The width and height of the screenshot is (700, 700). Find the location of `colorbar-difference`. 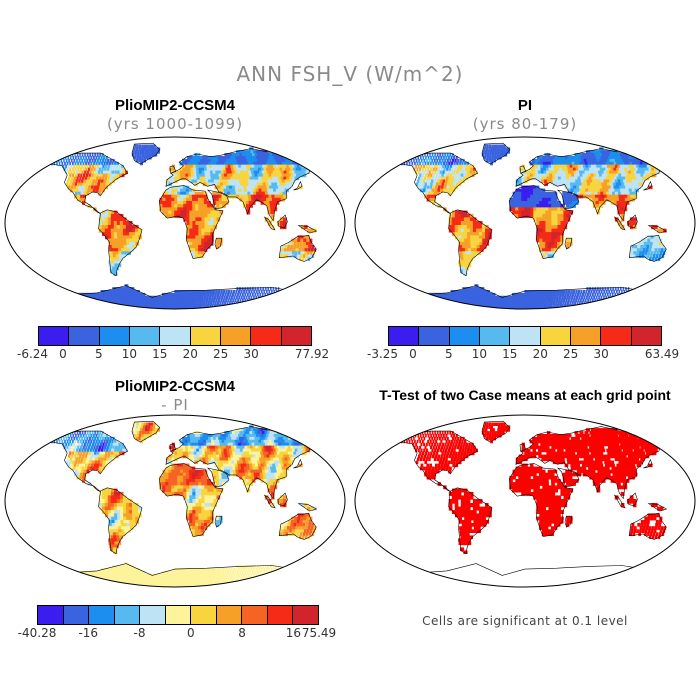

colorbar-difference is located at coordinates (178, 615).